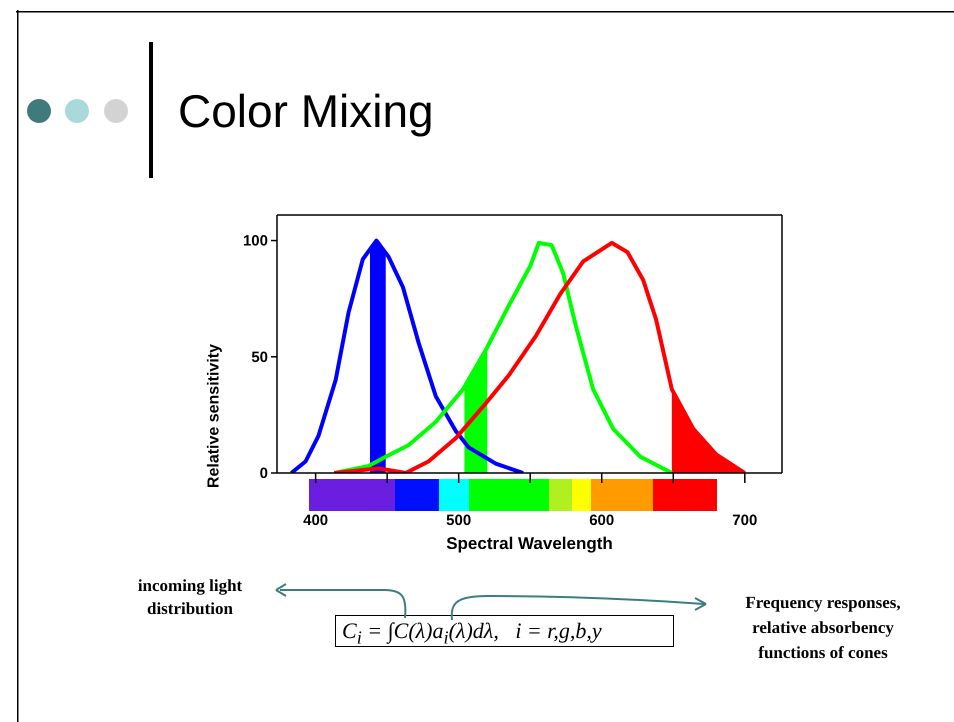  What do you see at coordinates (823, 628) in the screenshot?
I see `text: Frequency responses, relative absorbency functions of cones` at bounding box center [823, 628].